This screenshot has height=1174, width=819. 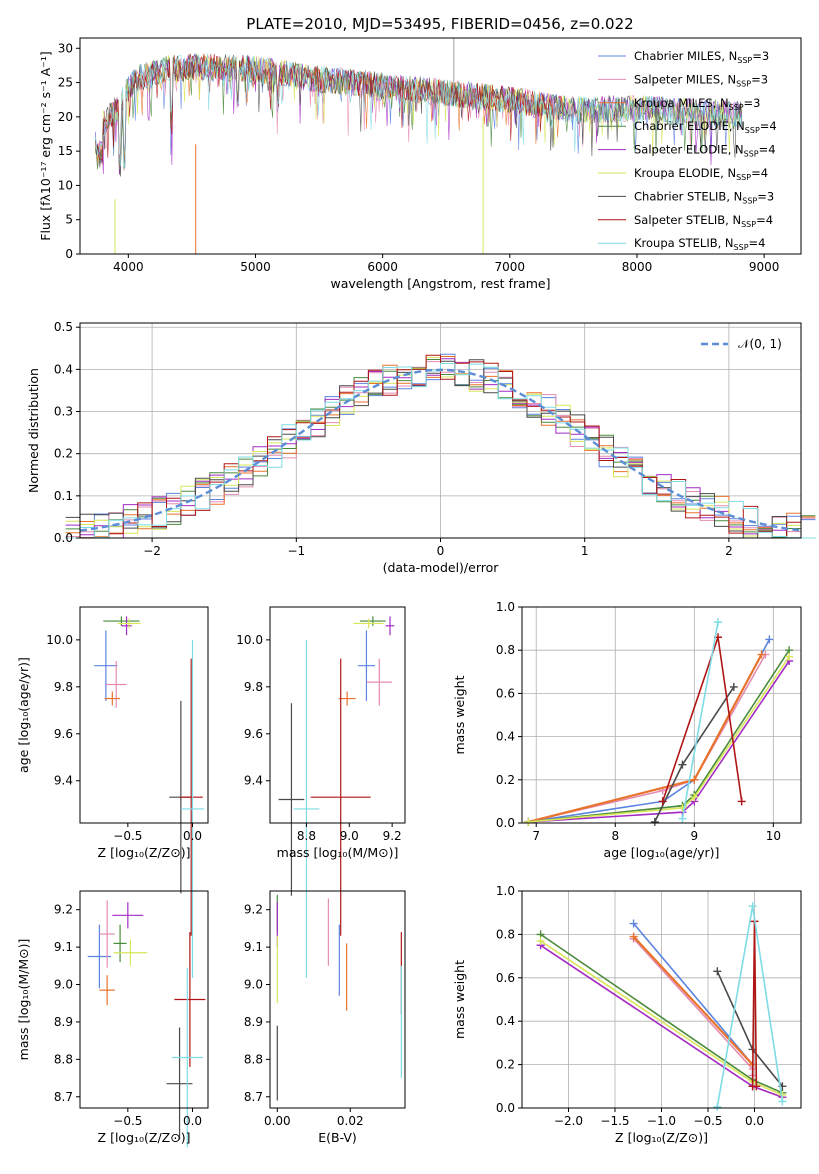 What do you see at coordinates (505, 650) in the screenshot?
I see `y-tick-label: 0.8` at bounding box center [505, 650].